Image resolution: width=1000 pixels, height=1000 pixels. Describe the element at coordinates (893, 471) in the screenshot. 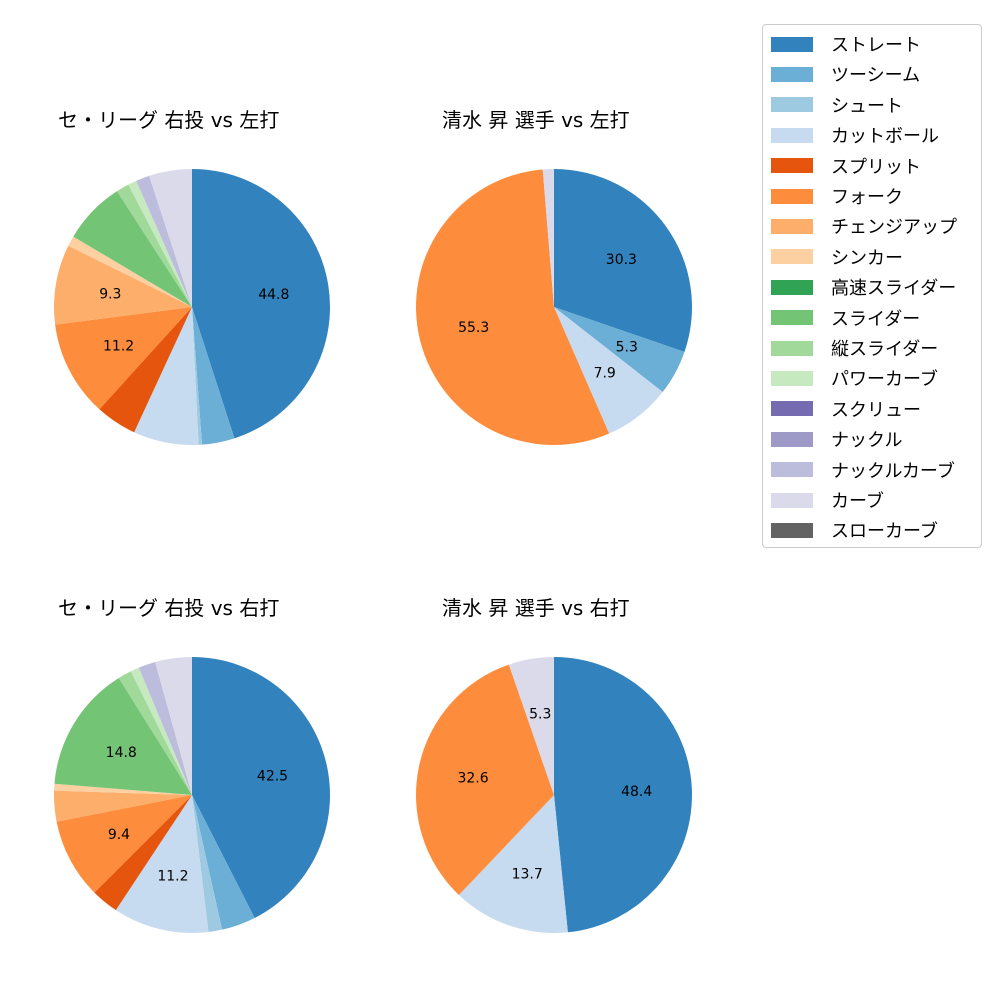

I see `legend-label: ナックルカーブ` at that location.